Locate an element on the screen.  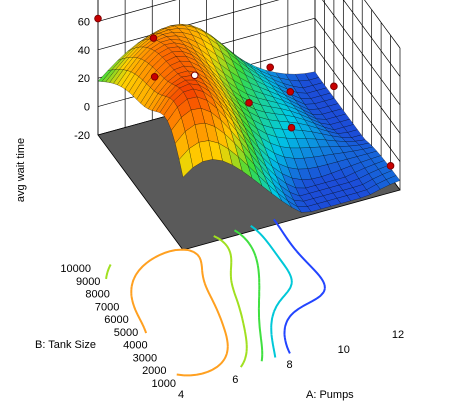
x-tick-label: 6 is located at coordinates (235, 380).